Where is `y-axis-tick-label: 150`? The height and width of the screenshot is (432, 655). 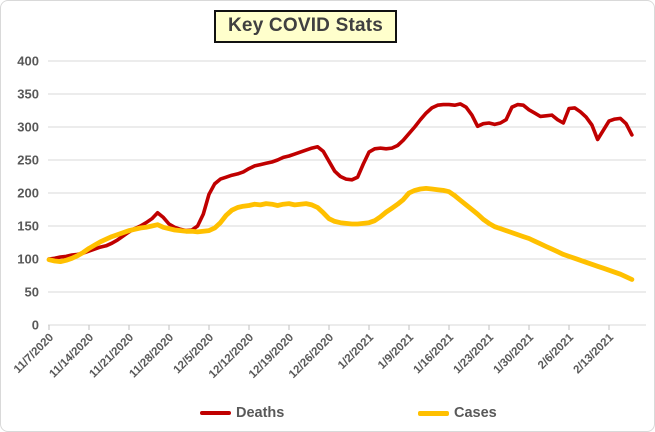 y-axis-tick-label: 150 is located at coordinates (28, 226).